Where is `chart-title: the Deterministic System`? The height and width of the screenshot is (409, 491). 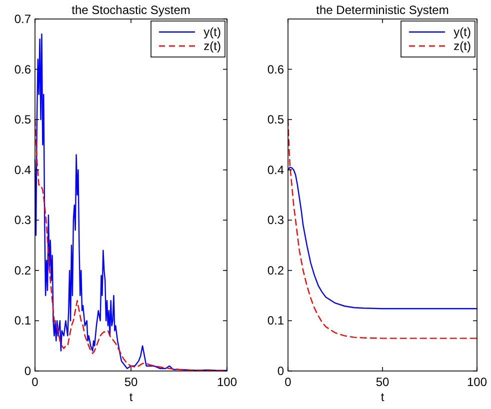
chart-title: the Deterministic System is located at coordinates (382, 10).